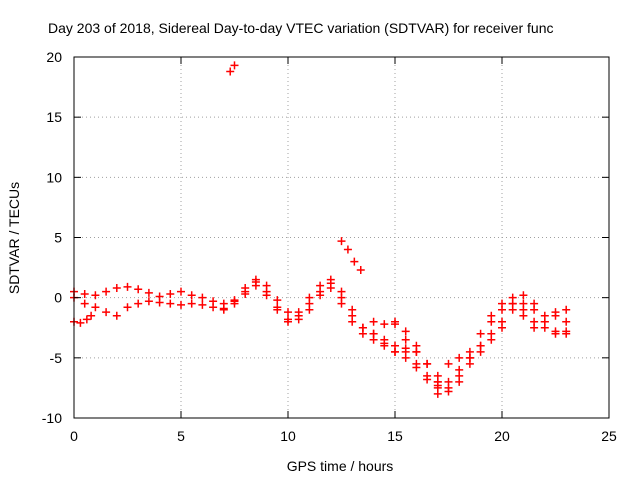 The width and height of the screenshot is (640, 480). What do you see at coordinates (56, 358) in the screenshot?
I see `y-tick-label: -5` at bounding box center [56, 358].